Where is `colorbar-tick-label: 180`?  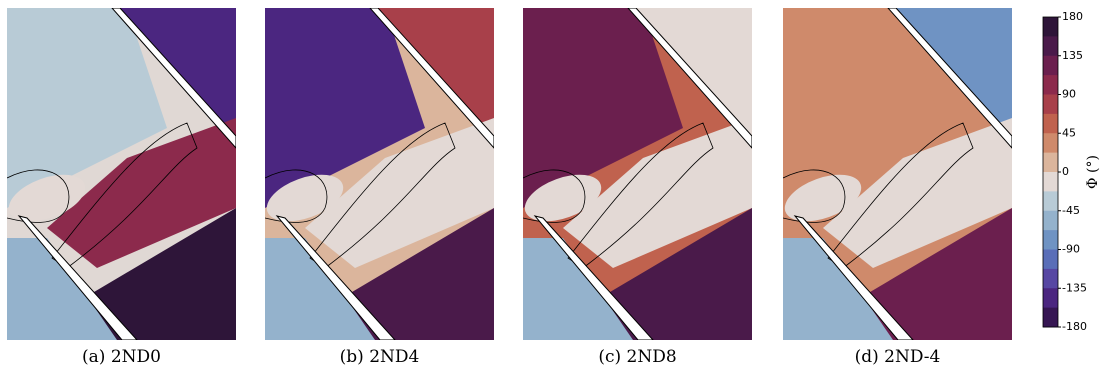
colorbar-tick-label: 180 is located at coordinates (1072, 16).